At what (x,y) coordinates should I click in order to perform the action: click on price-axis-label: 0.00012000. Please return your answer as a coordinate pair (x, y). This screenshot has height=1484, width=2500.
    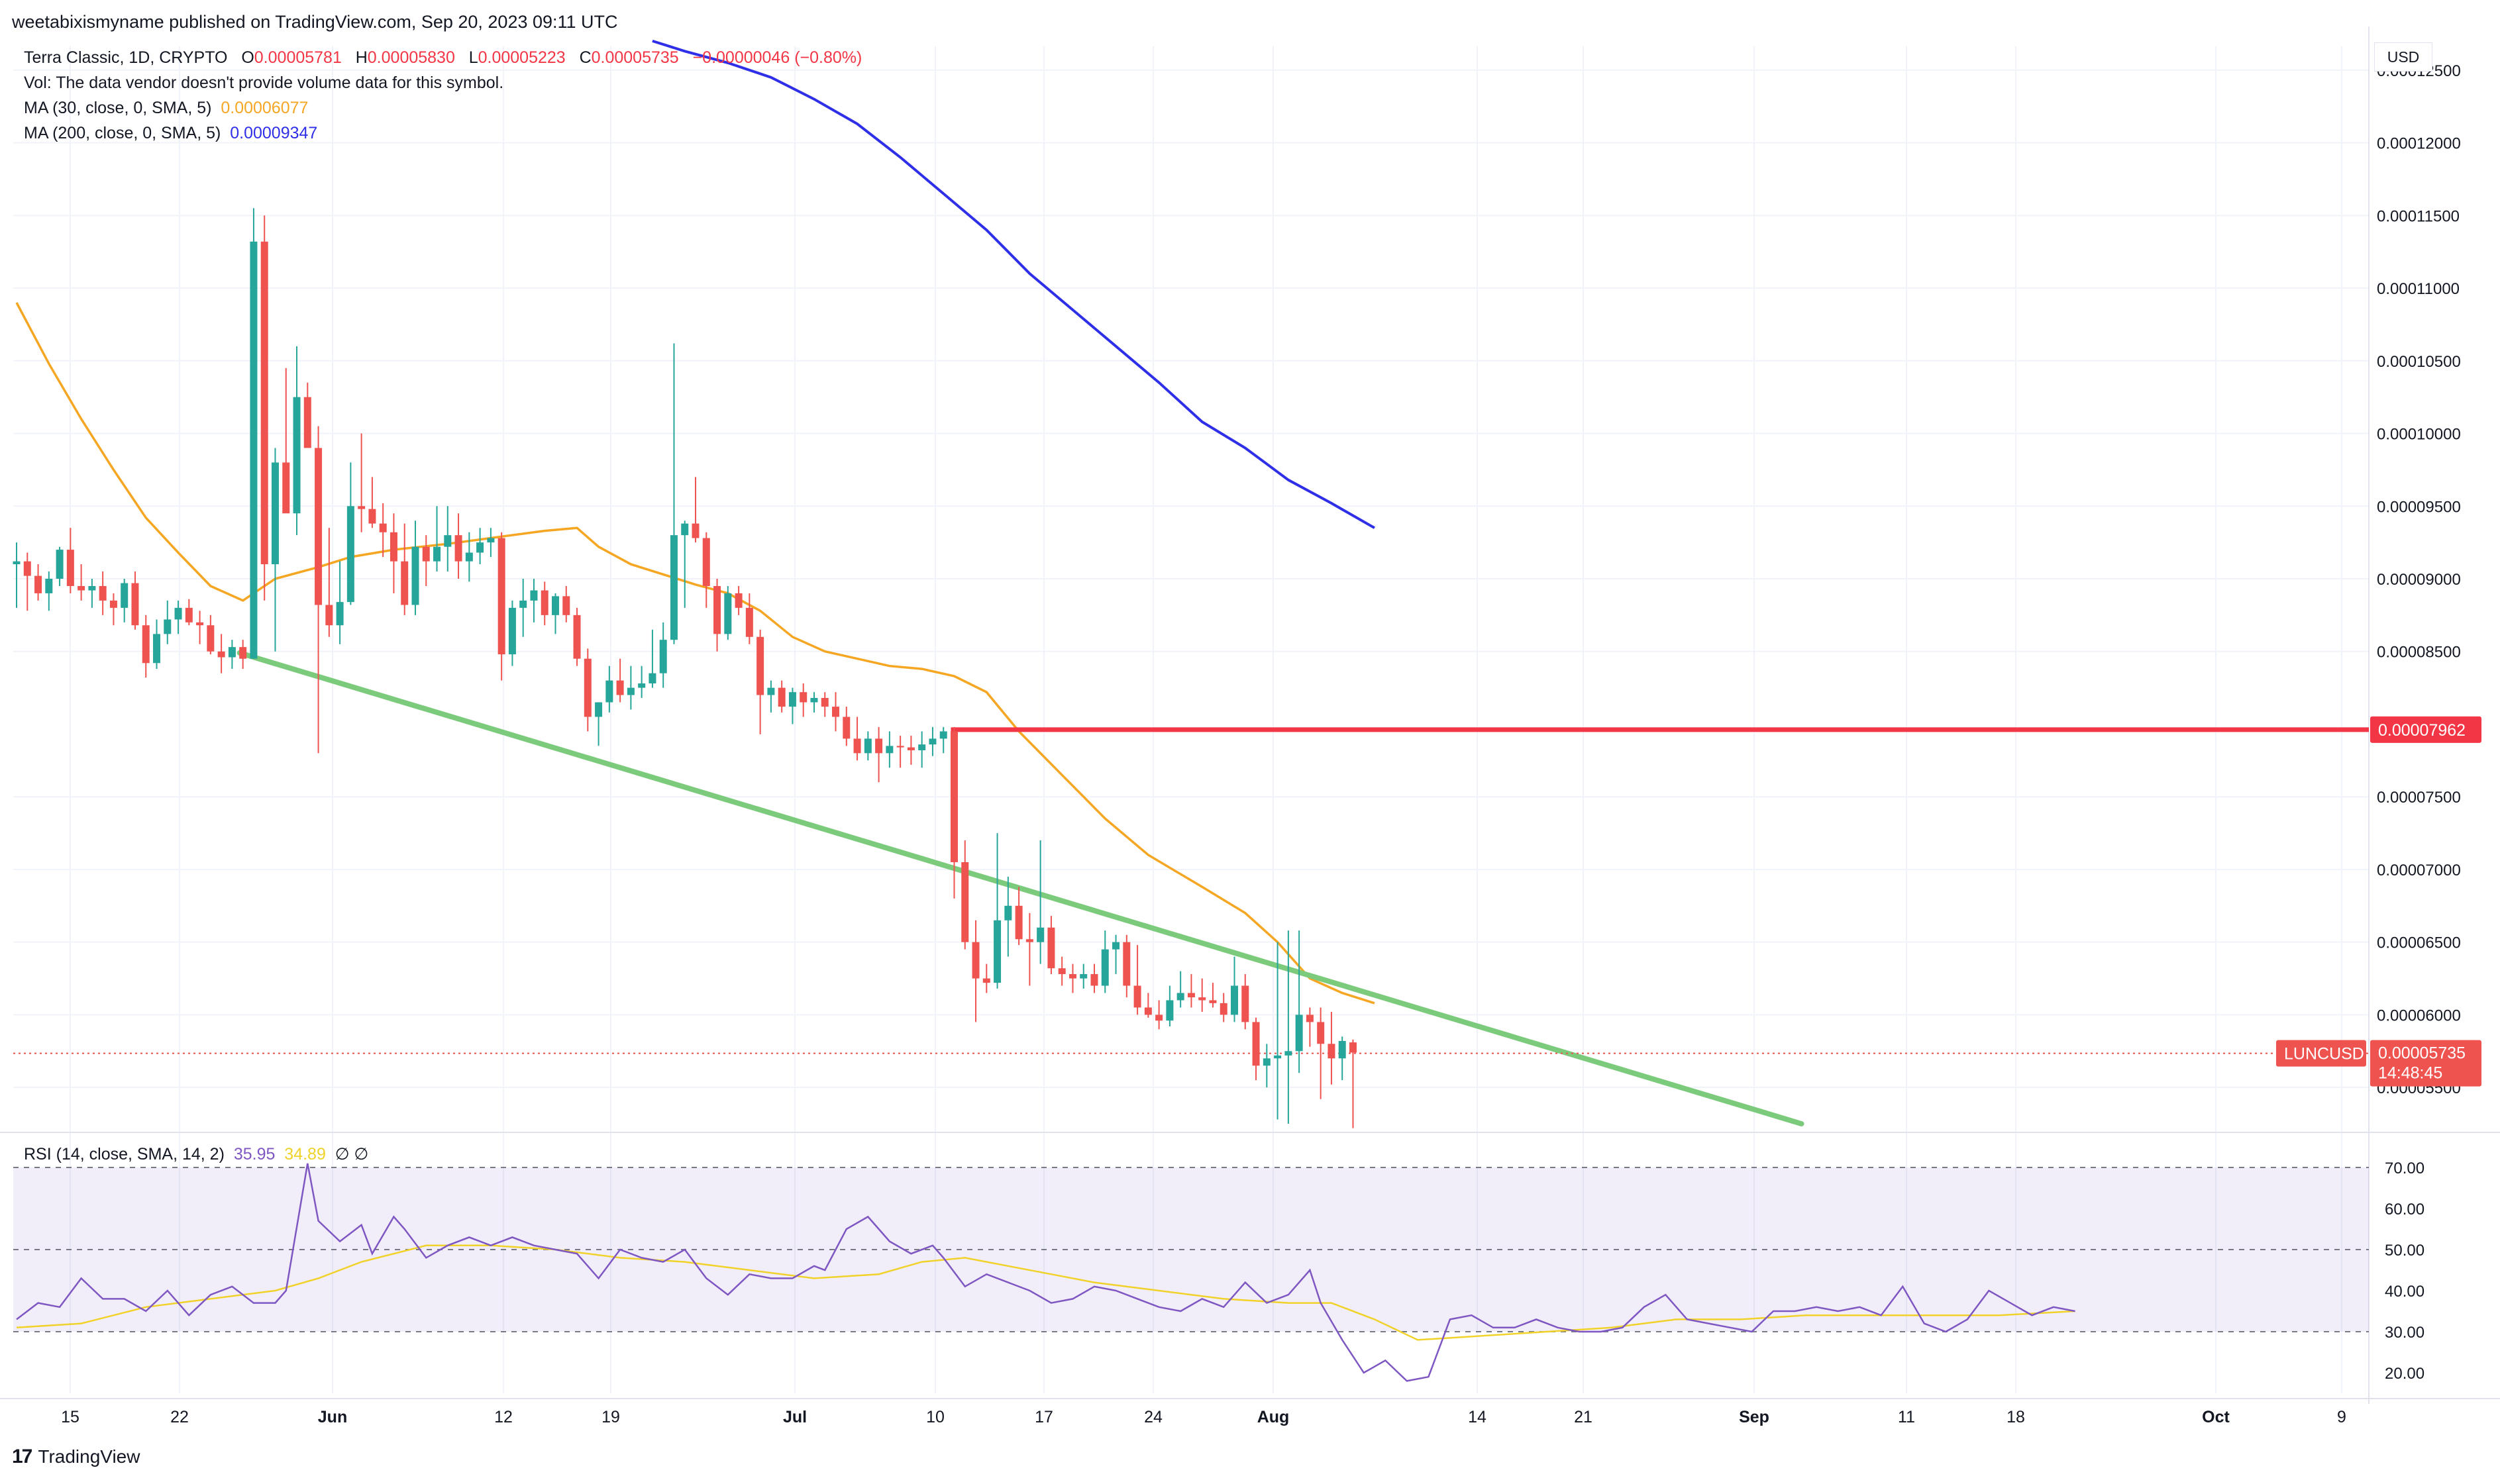
    Looking at the image, I should click on (2419, 144).